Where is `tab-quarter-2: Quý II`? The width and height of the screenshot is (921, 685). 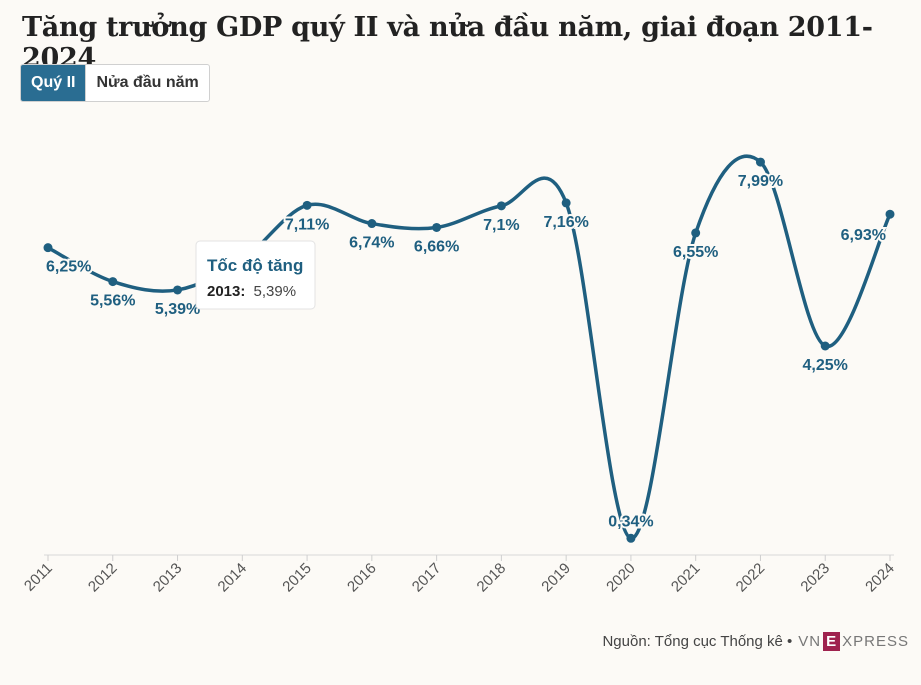
tab-quarter-2: Quý II is located at coordinates (53, 83).